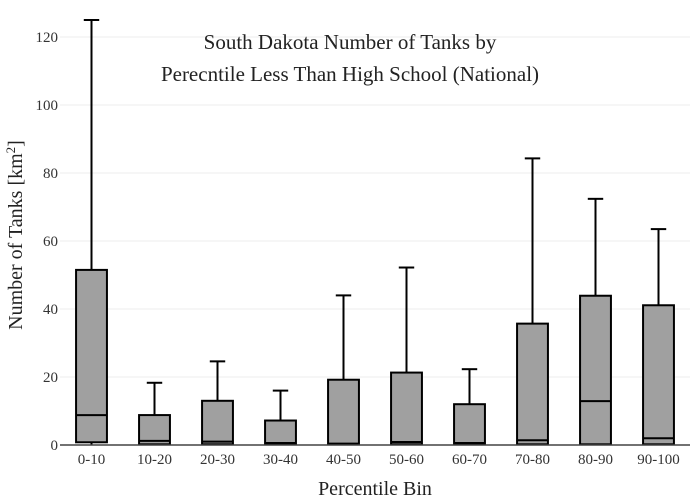 This screenshot has height=500, width=700. I want to click on y-axis-ticks: 0 20 40 60 80 100 120, so click(47, 242).